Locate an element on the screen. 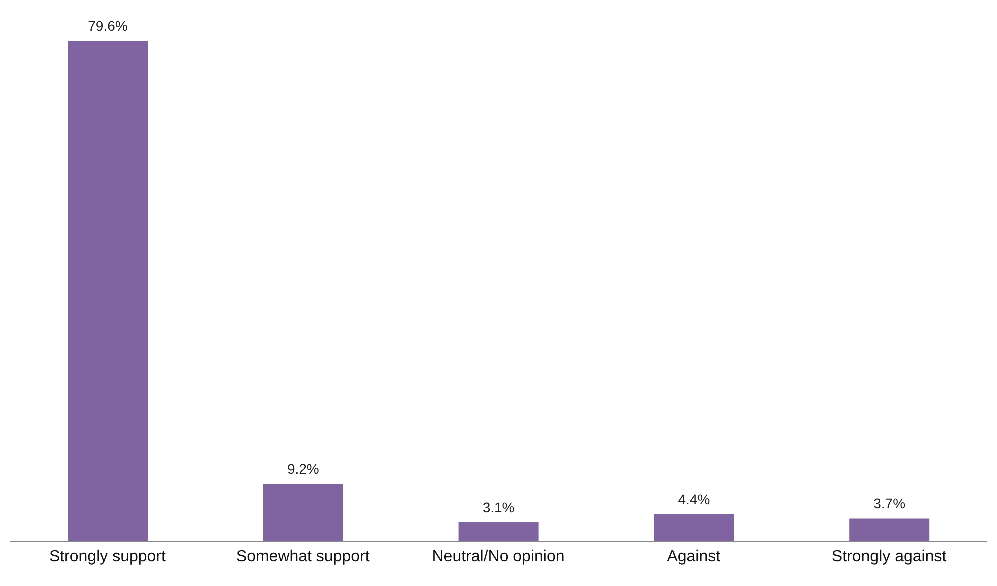 Image resolution: width=997 pixels, height=586 pixels. data-label: 3.1% is located at coordinates (498, 507).